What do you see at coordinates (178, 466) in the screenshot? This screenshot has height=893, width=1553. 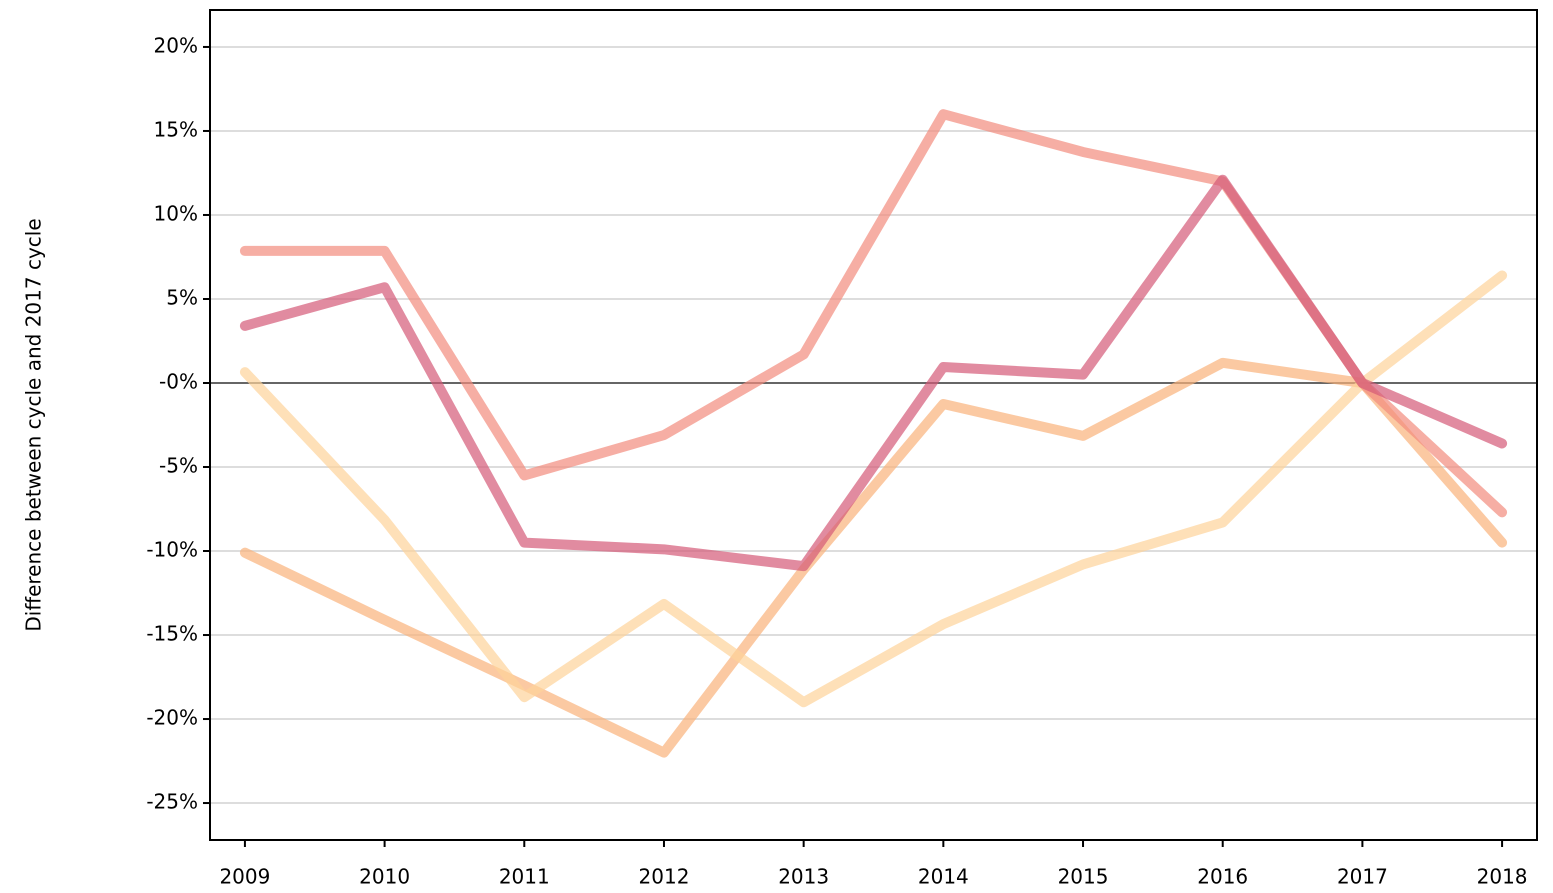 I see `y-tick-label: -5%` at bounding box center [178, 466].